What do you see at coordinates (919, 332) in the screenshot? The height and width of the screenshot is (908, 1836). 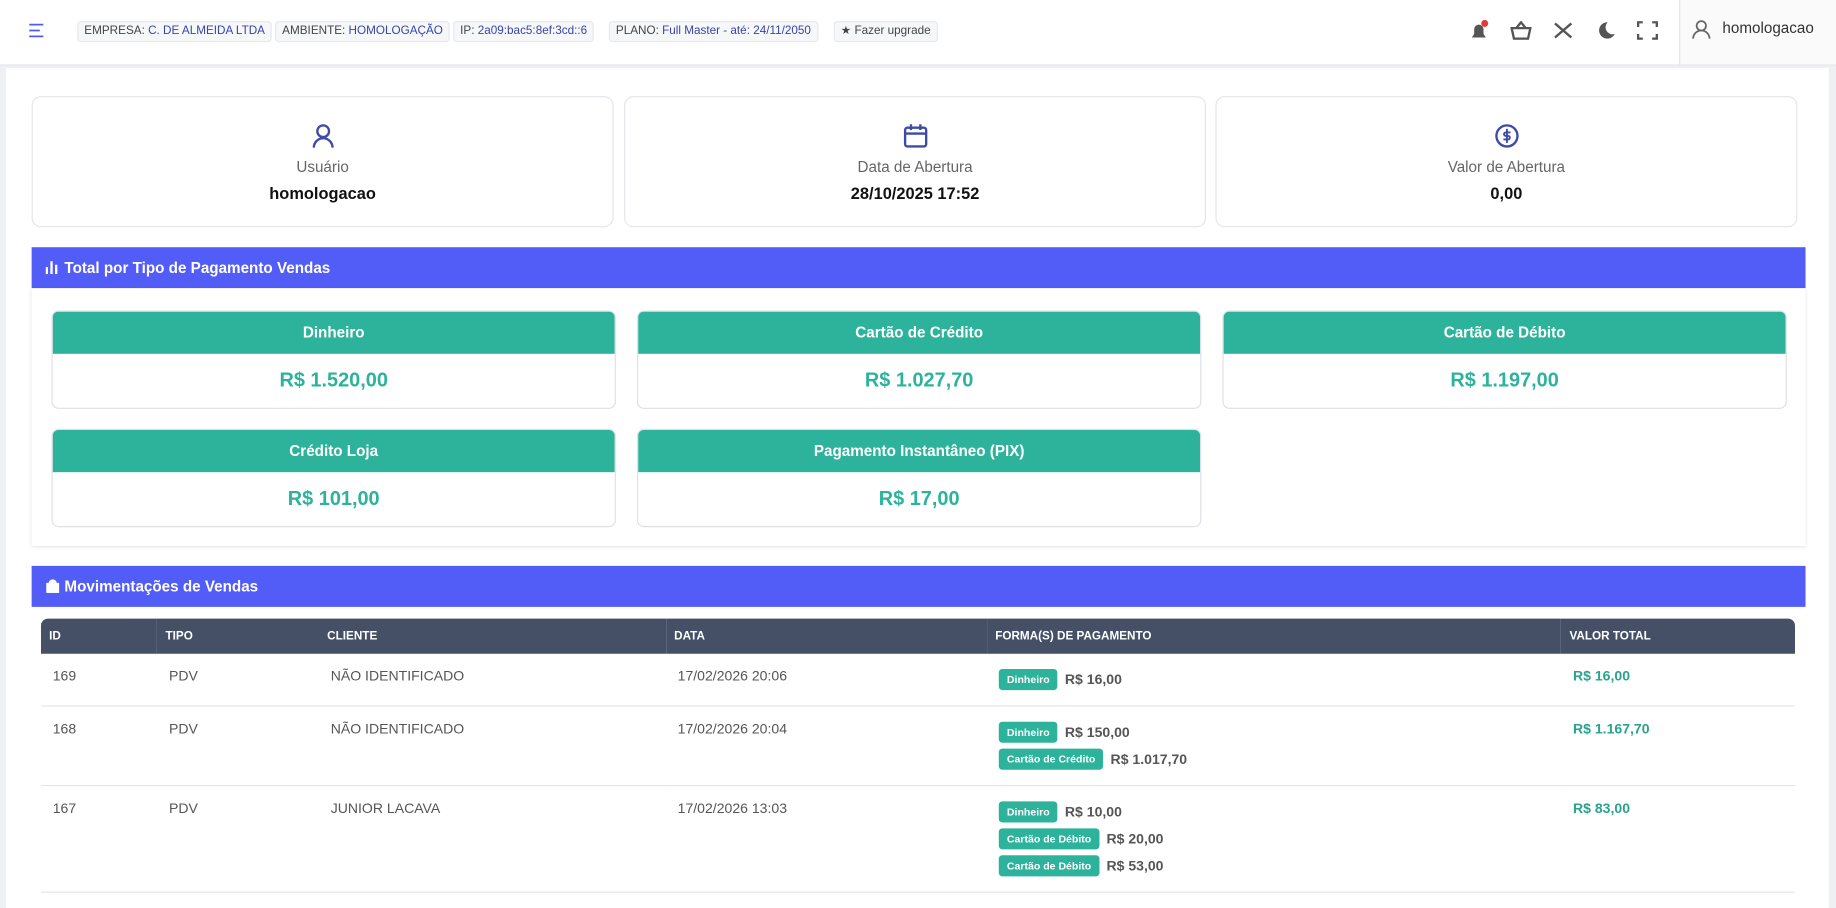 I see `payment-name: Cartão de Crédito` at bounding box center [919, 332].